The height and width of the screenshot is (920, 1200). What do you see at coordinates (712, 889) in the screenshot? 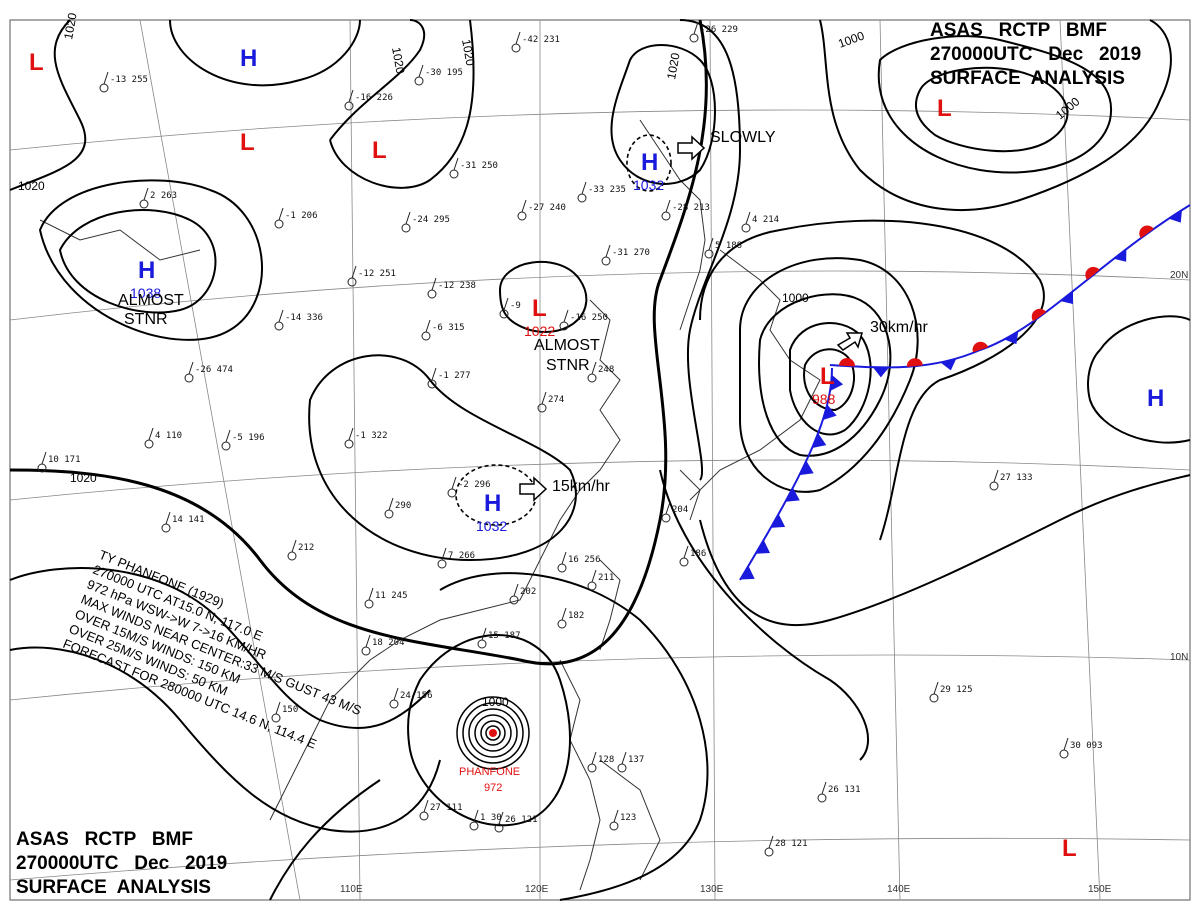
I see `longitude-label: 130E` at bounding box center [712, 889].